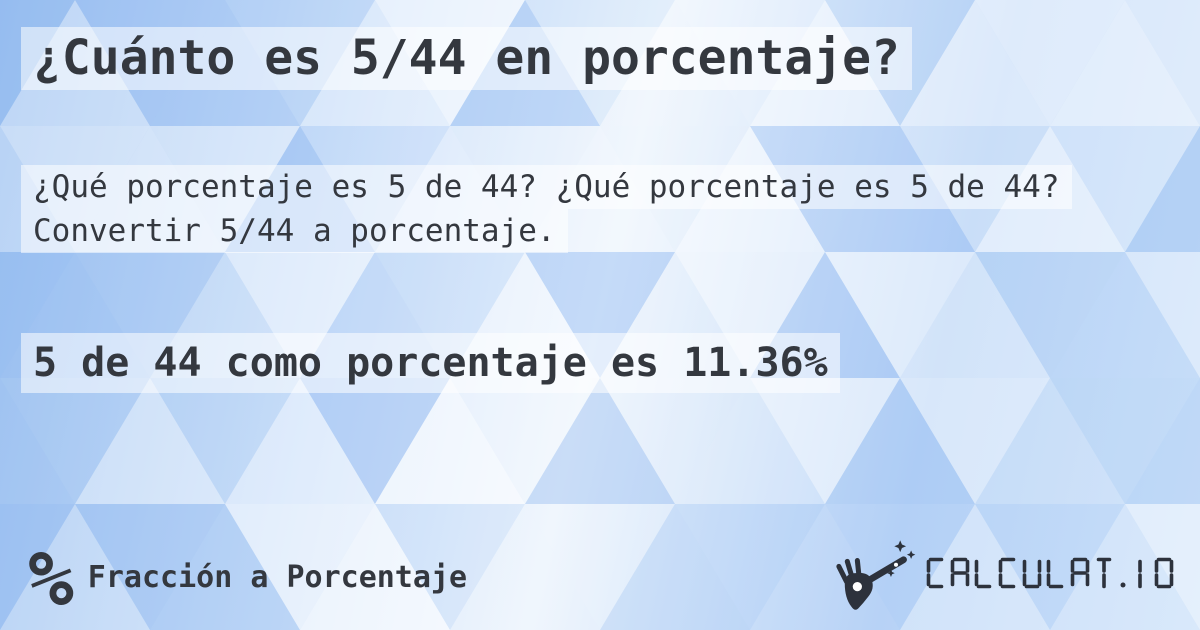 The image size is (1200, 630). I want to click on description-line: Convertir 5/44 a porcentaje., so click(294, 231).